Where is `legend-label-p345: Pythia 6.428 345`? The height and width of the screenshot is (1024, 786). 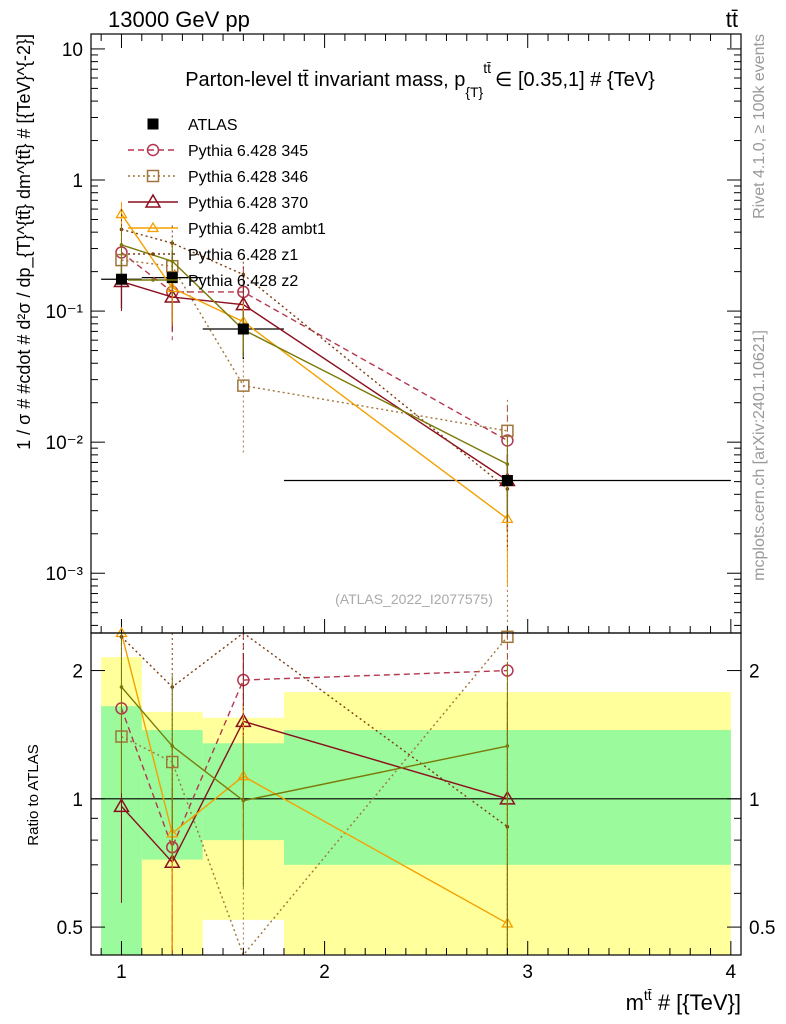 legend-label-p345: Pythia 6.428 345 is located at coordinates (248, 151).